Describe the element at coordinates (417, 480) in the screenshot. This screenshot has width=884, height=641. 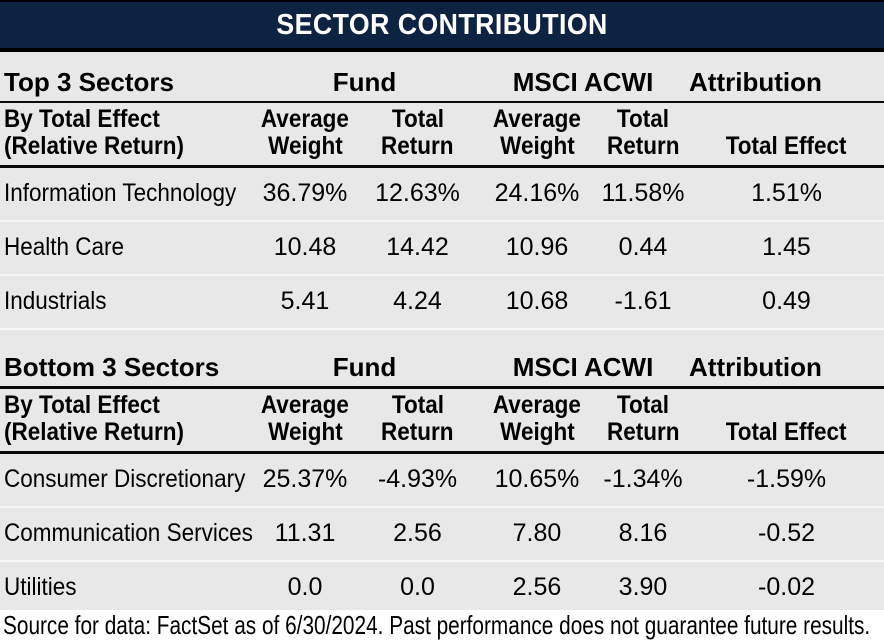
I see `fund-total-return-cell: -4.93%` at that location.